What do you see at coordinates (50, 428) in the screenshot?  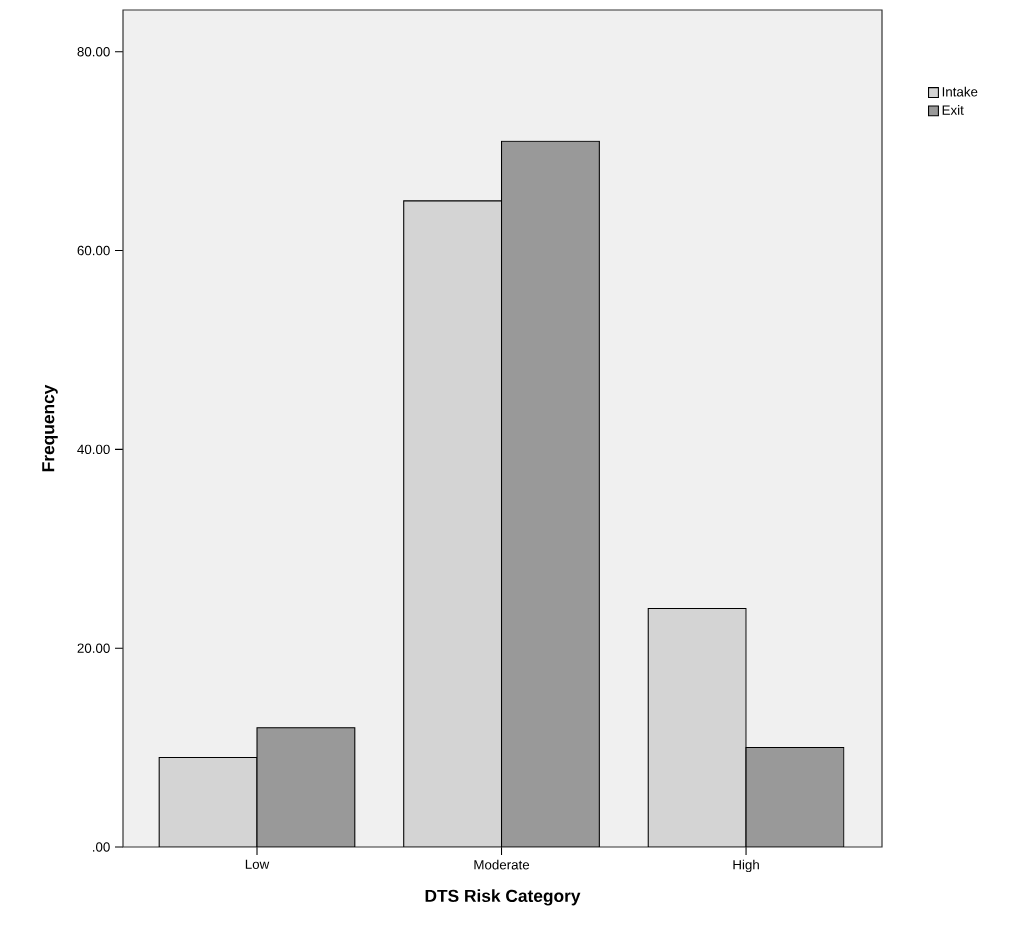 I see `y-axis-title: Frequency` at bounding box center [50, 428].